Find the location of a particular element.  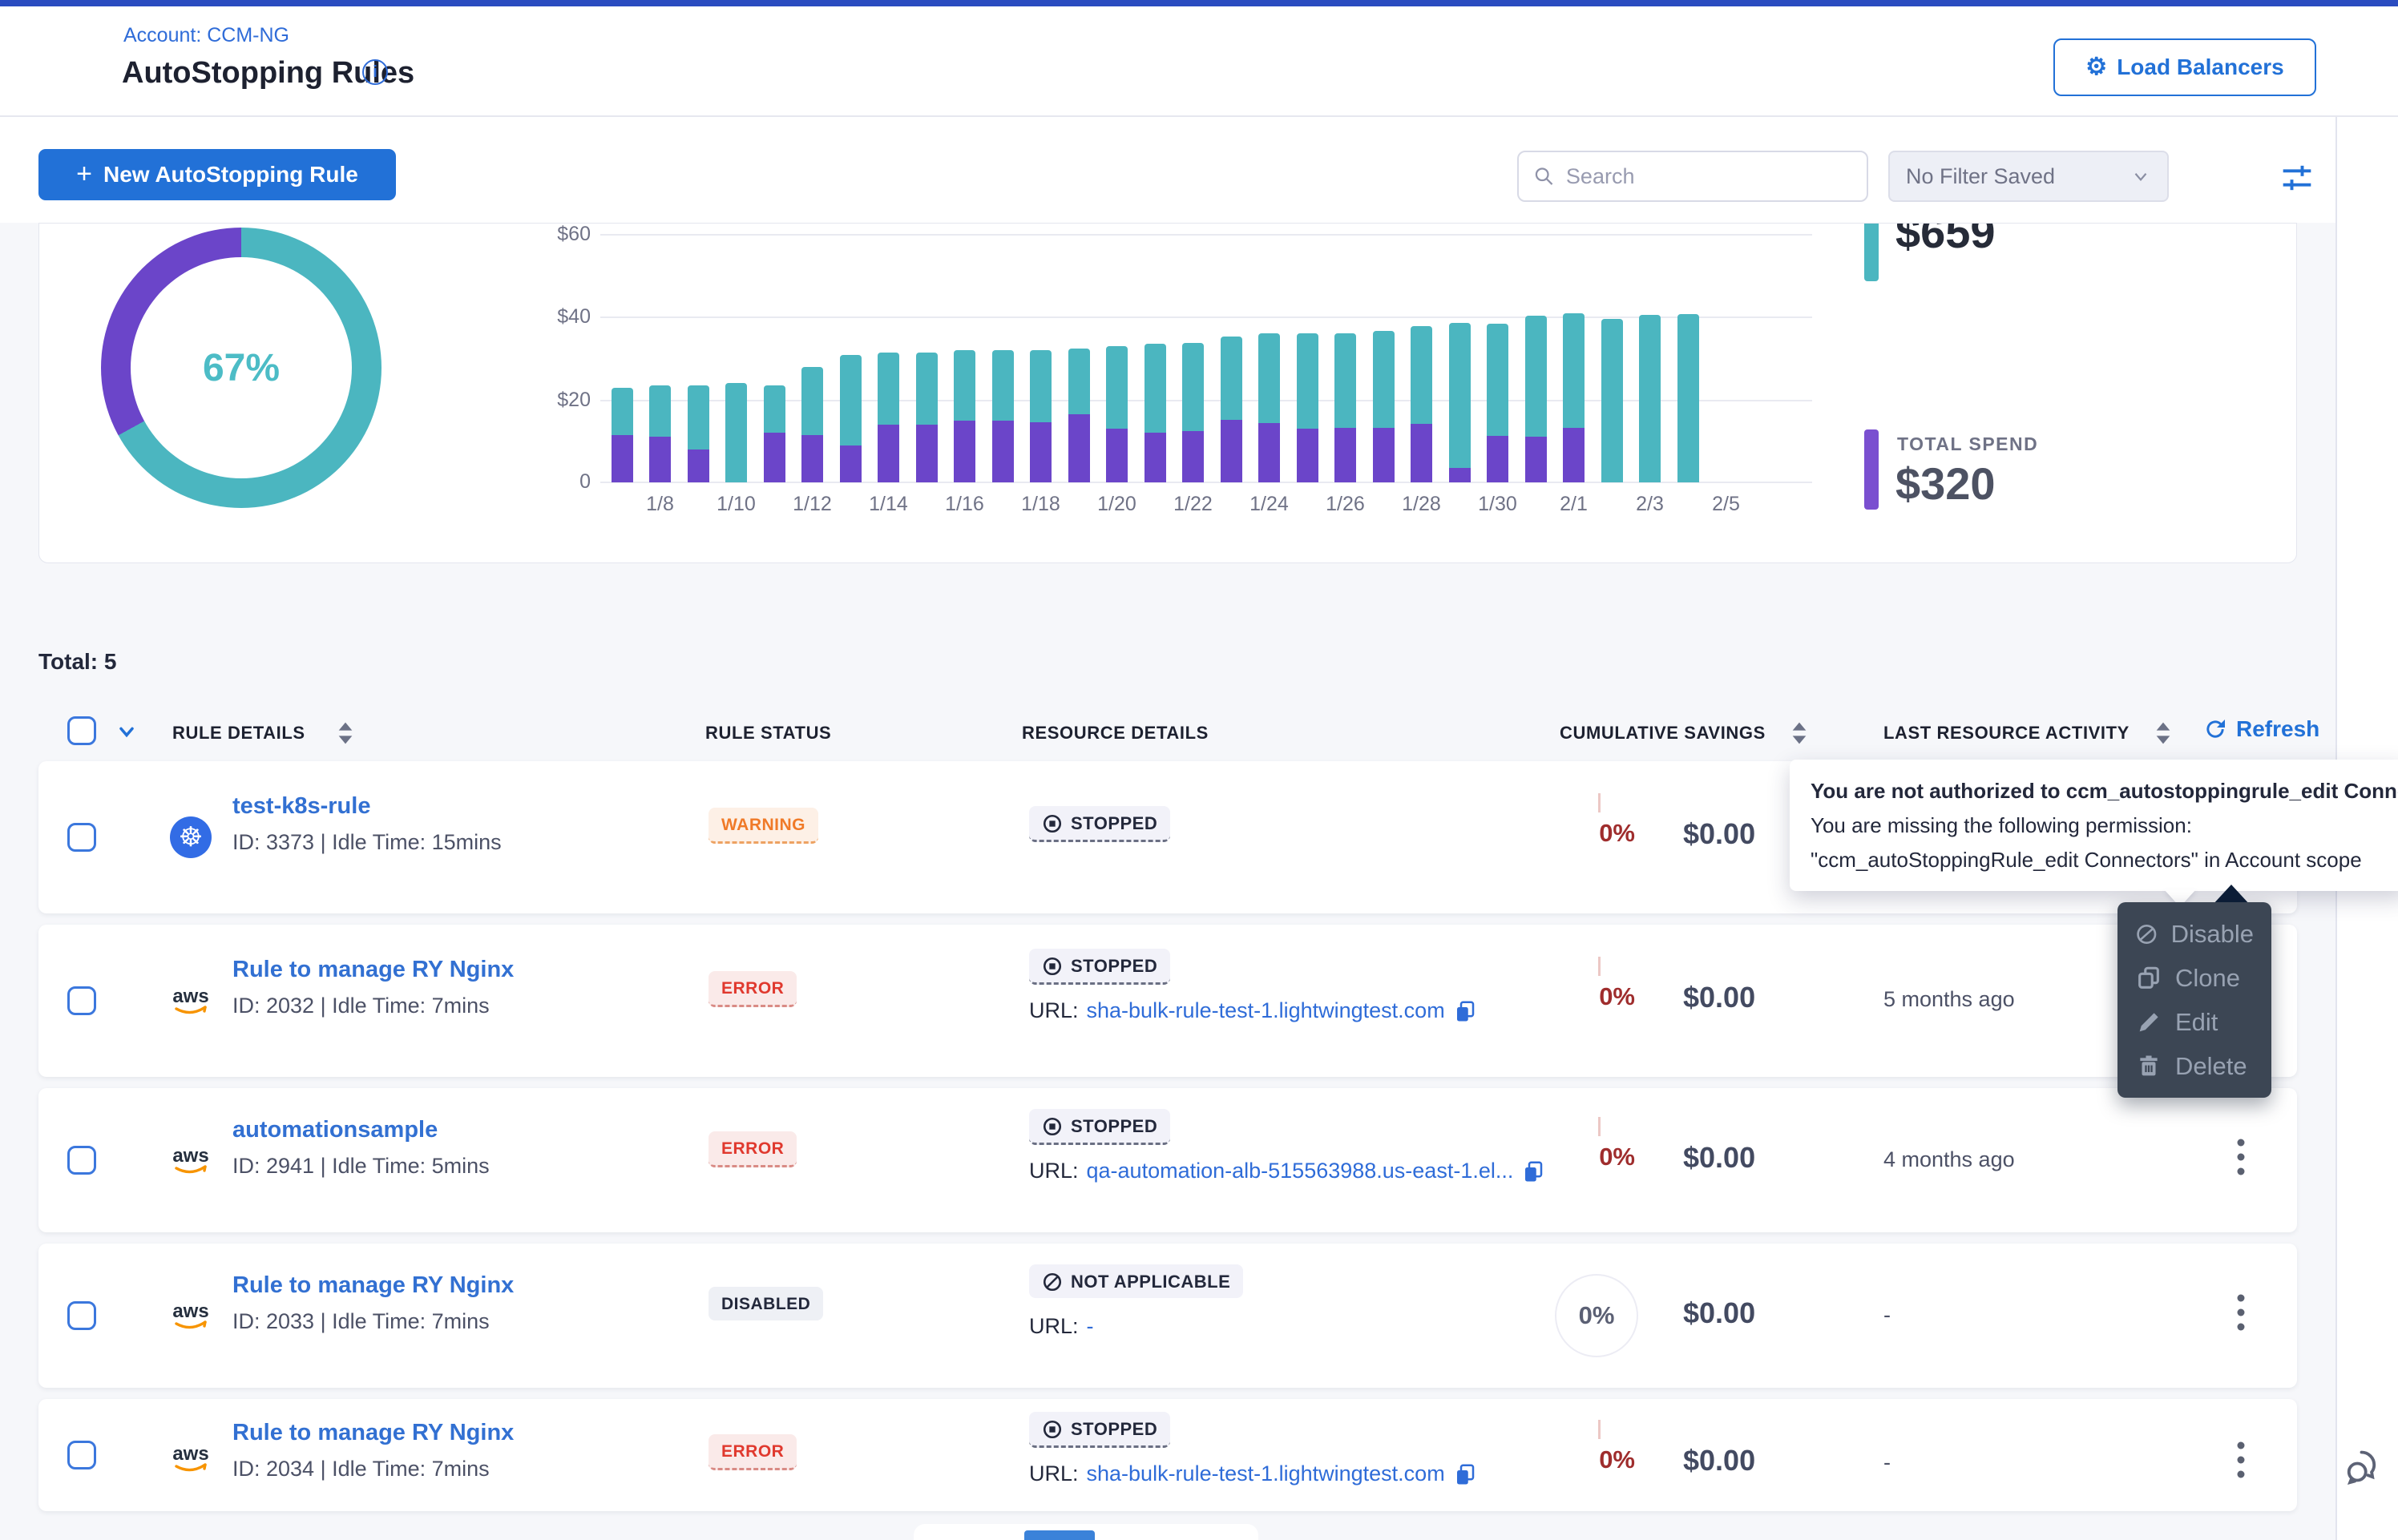

x-axis-label: 1/28 is located at coordinates (1422, 504).